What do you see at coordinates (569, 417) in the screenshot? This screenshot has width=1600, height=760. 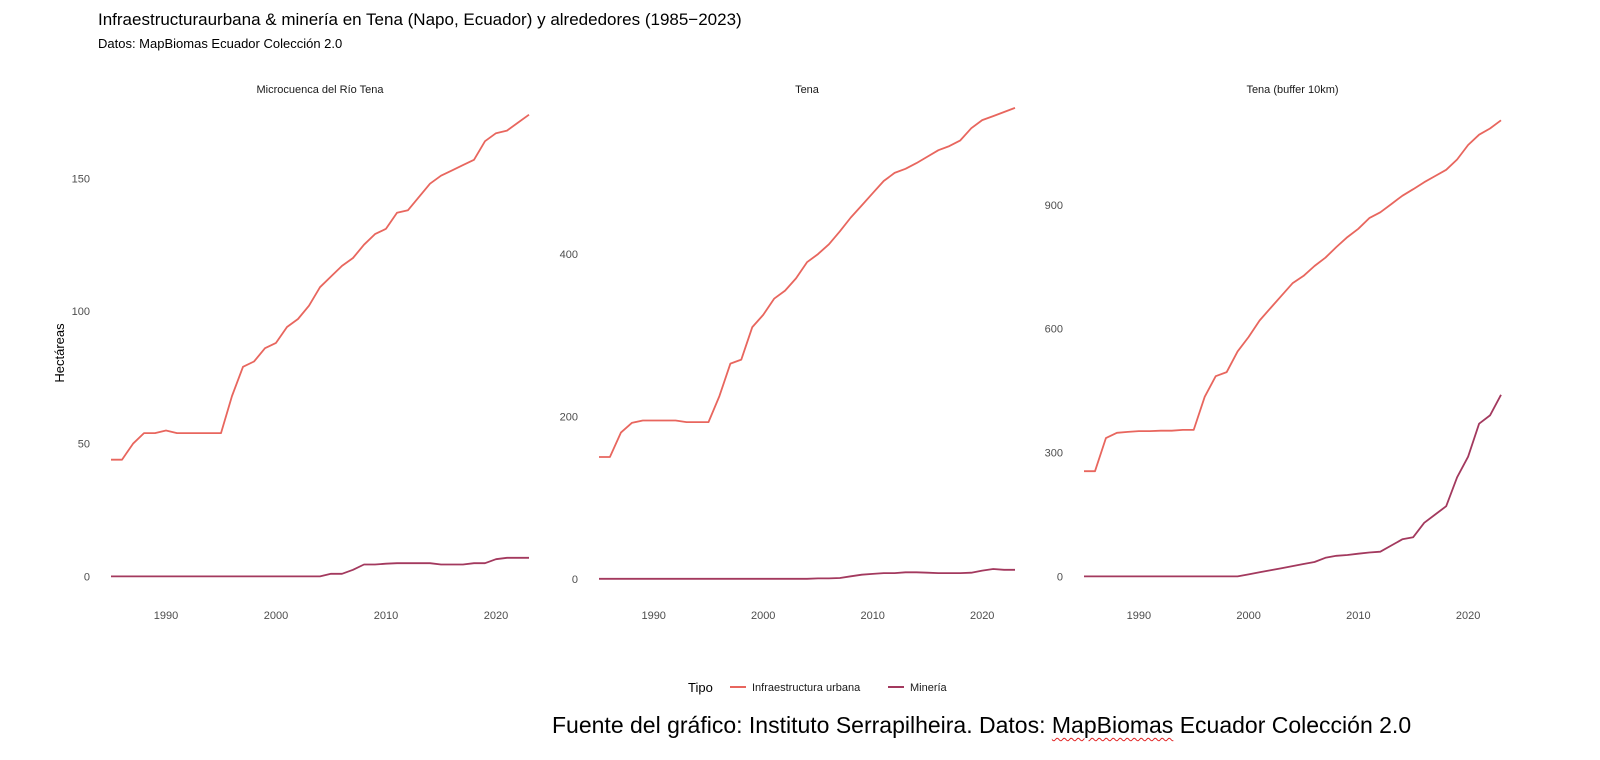 I see `y-tick-label: 200` at bounding box center [569, 417].